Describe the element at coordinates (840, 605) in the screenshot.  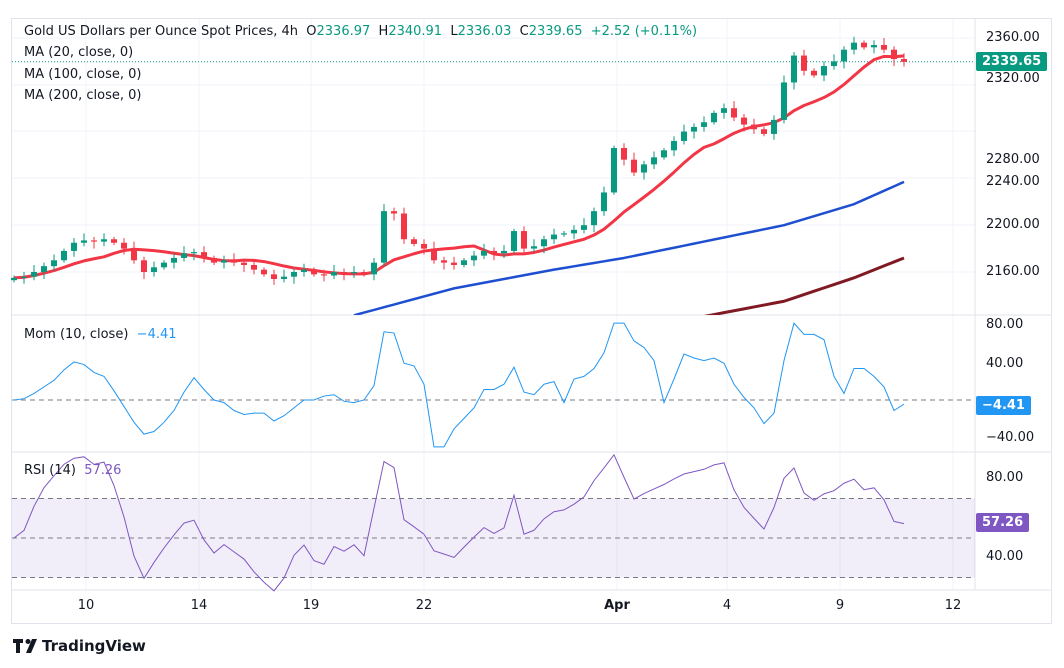
I see `date-label: 9` at that location.